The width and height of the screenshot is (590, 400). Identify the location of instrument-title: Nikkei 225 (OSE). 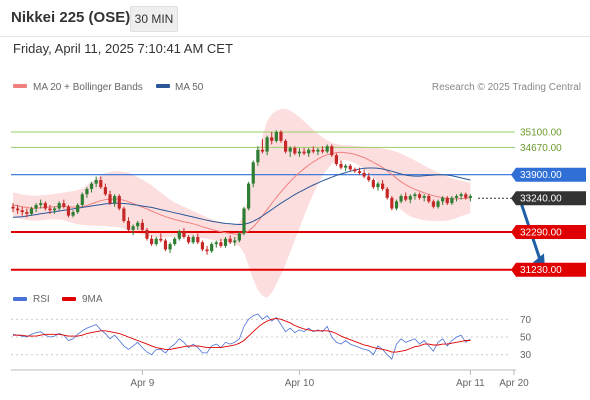
(71, 17).